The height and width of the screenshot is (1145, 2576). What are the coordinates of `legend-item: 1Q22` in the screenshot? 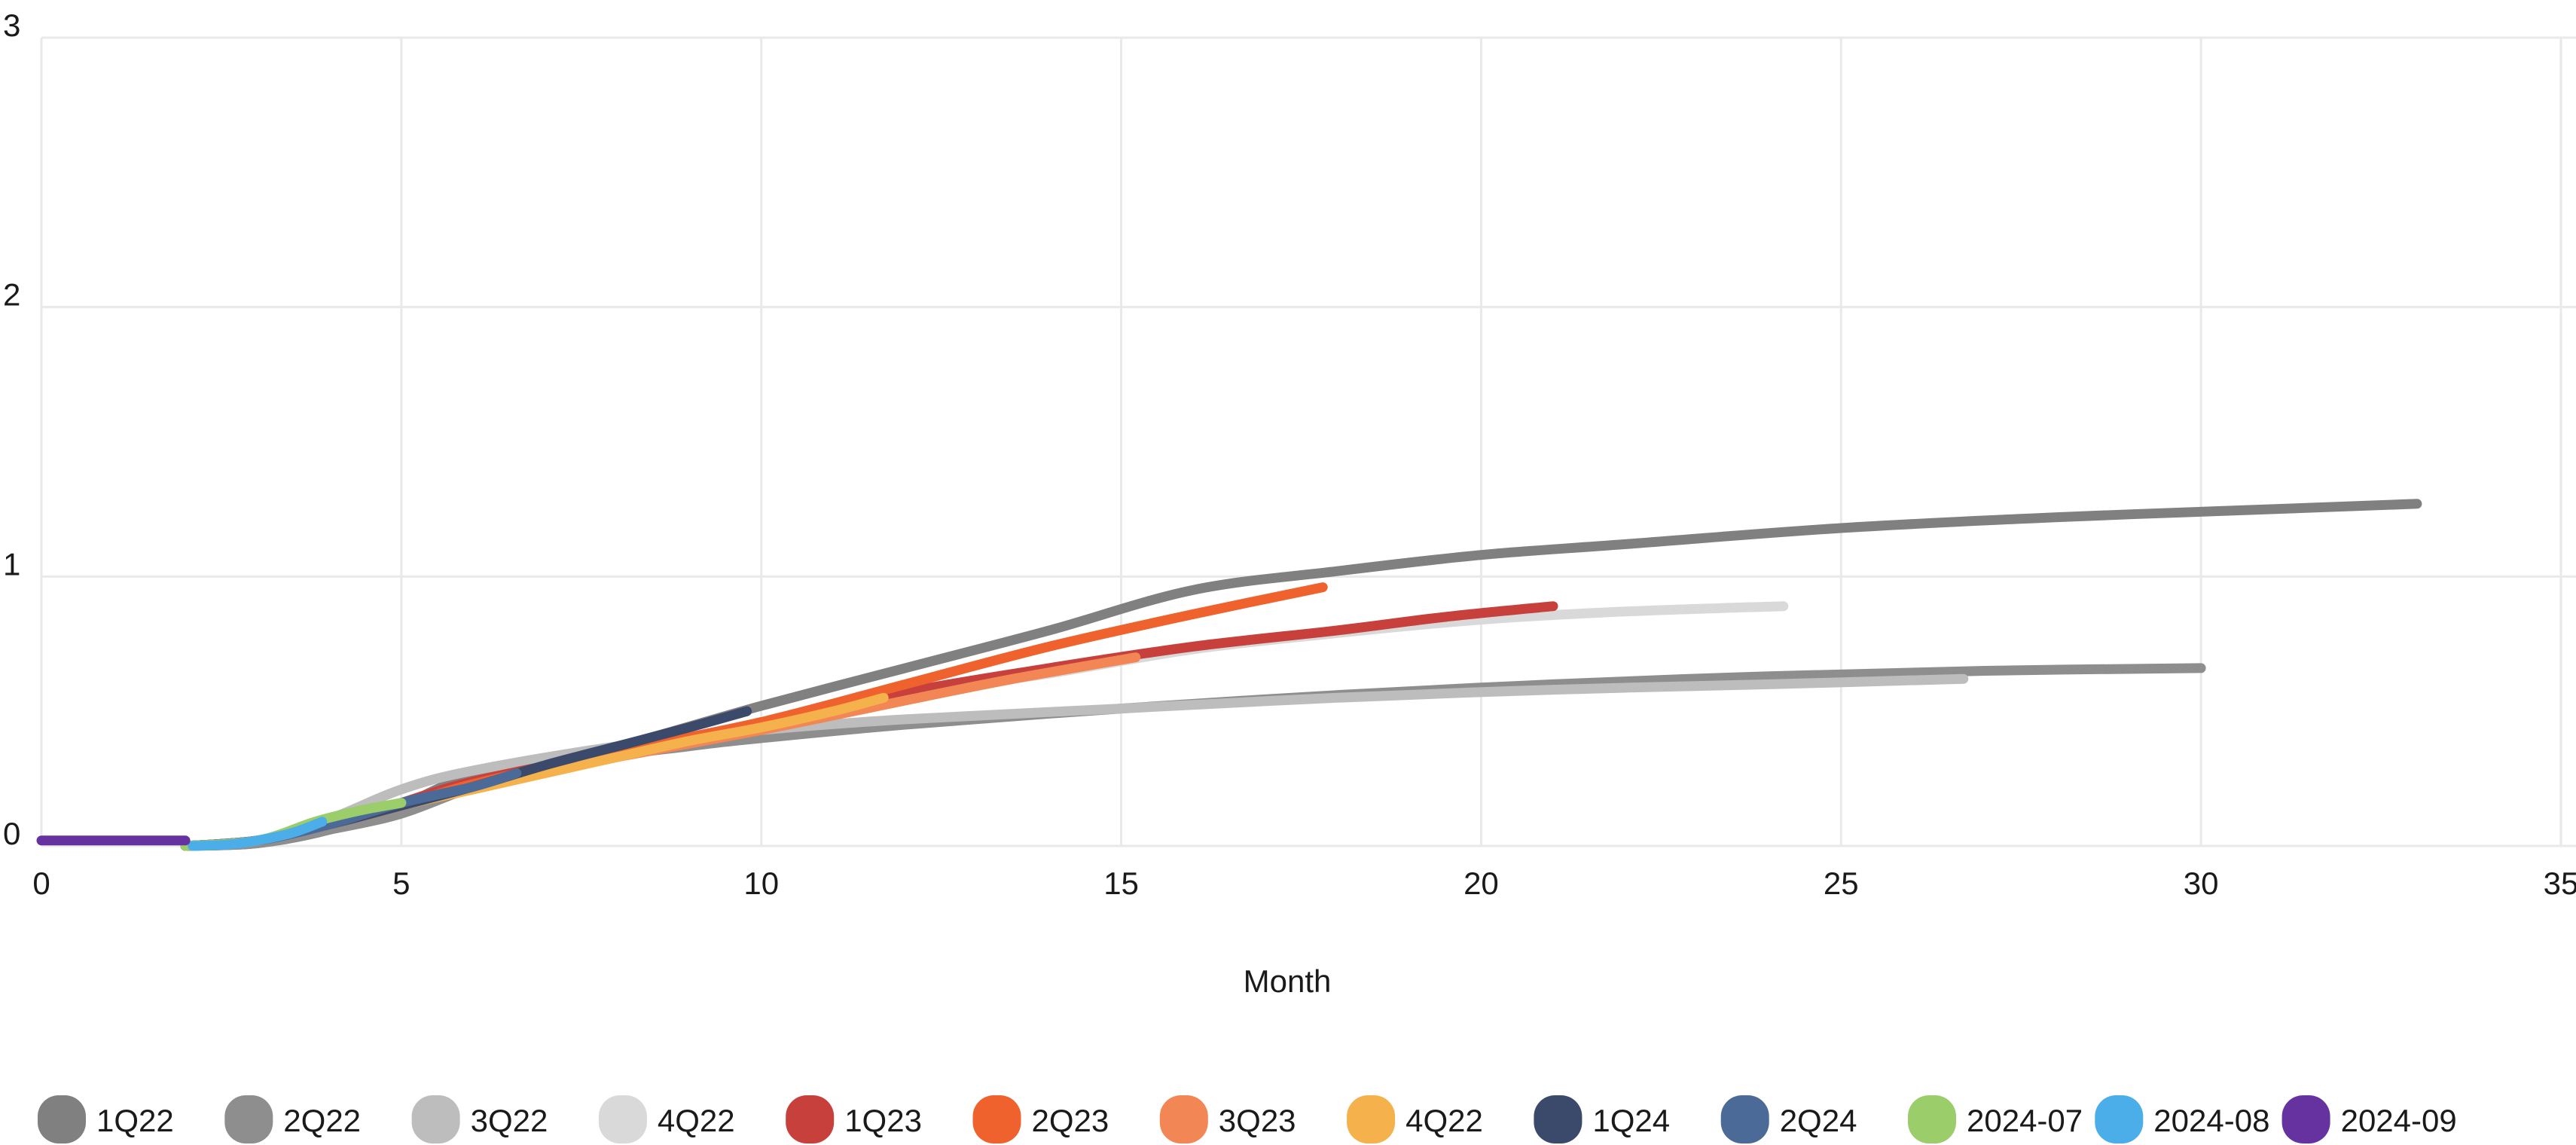 It's located at (106, 1119).